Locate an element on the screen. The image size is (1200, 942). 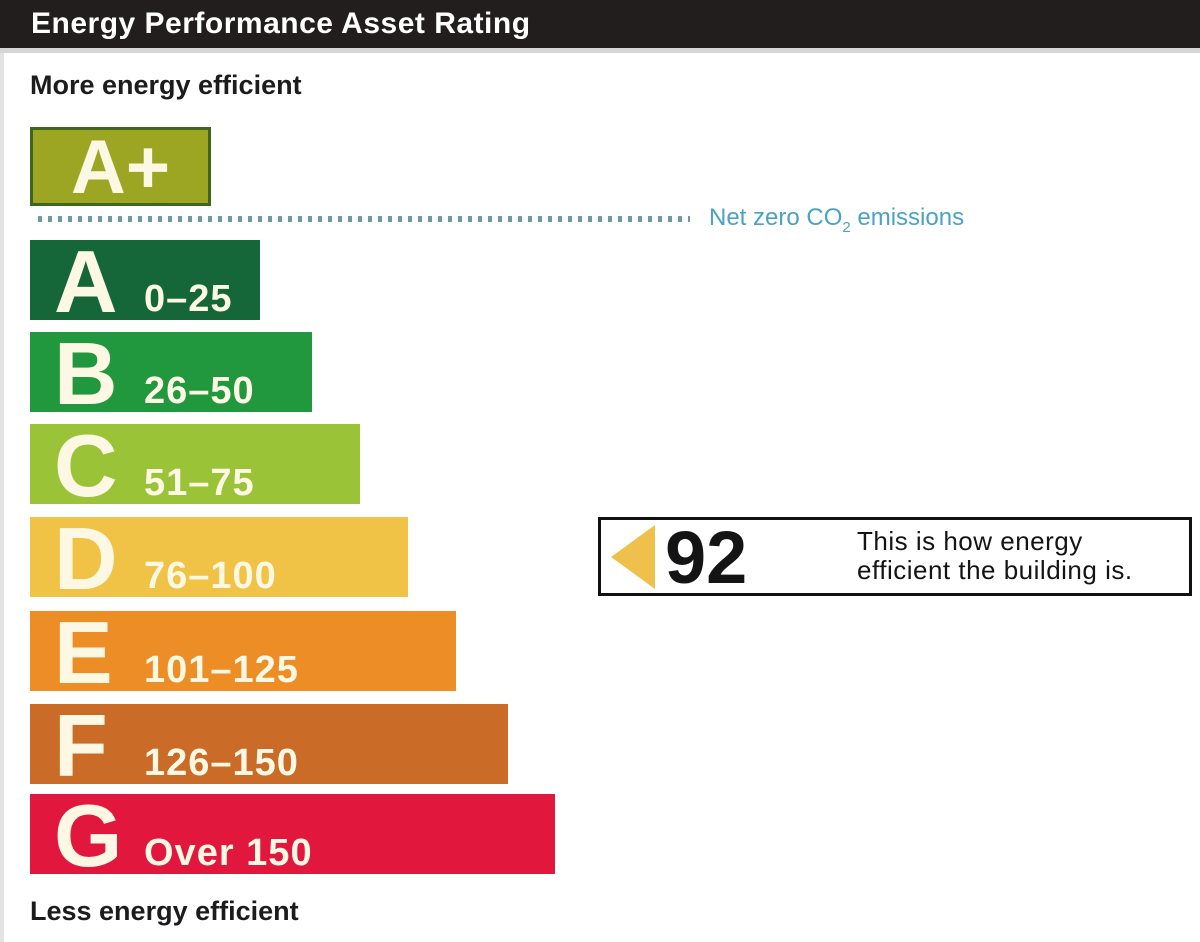
net-zero-dotted-line is located at coordinates (364, 219).